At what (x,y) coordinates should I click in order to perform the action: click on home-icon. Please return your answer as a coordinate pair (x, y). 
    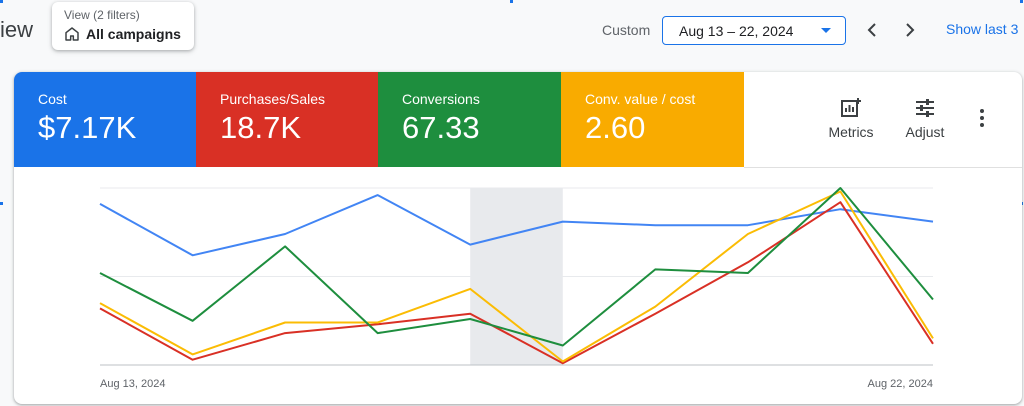
    Looking at the image, I should click on (72, 34).